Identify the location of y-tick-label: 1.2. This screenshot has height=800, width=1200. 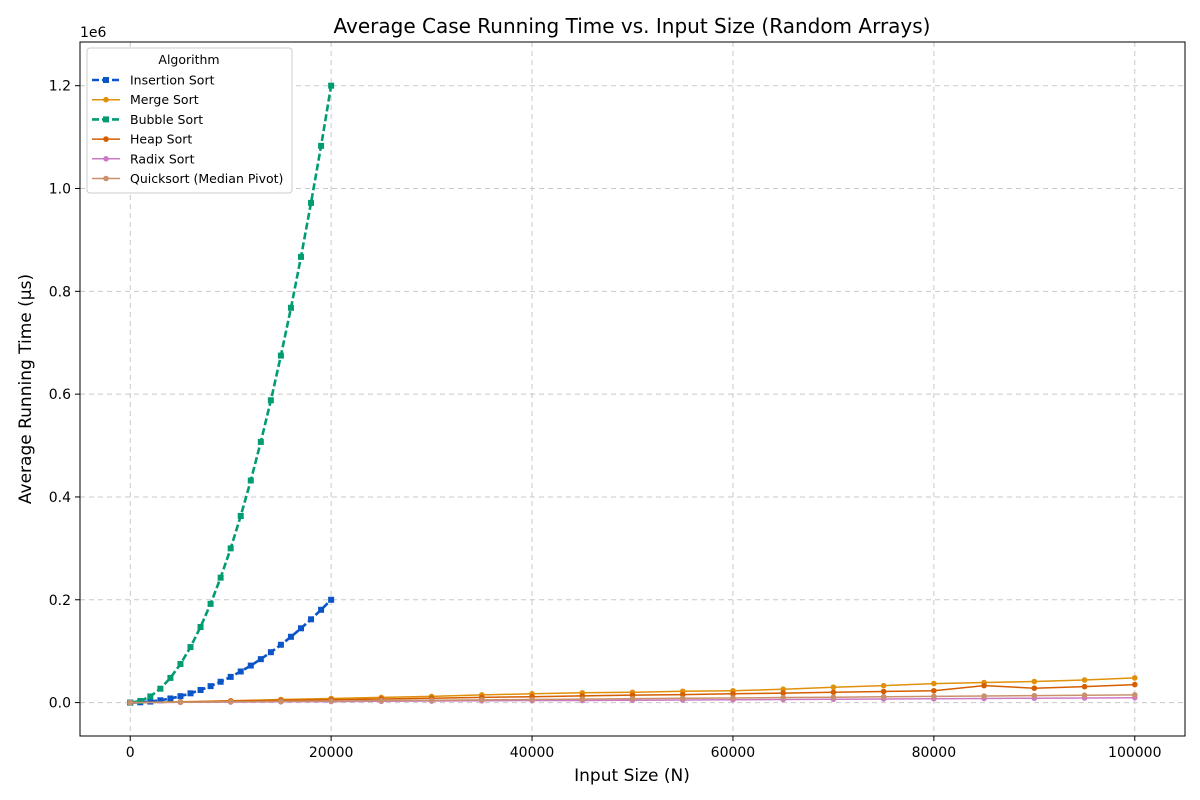
(60, 87).